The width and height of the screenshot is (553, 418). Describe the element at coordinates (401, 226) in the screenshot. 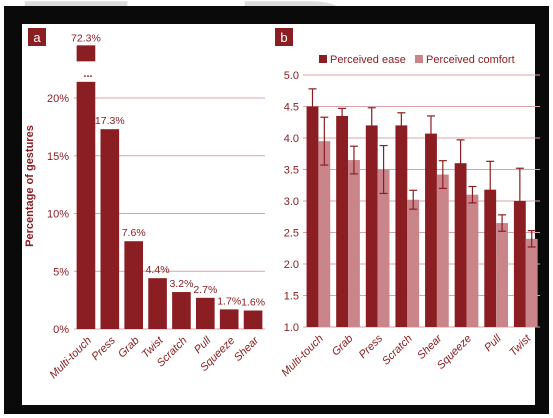

I see `bar-perceived-ease-scratch` at that location.